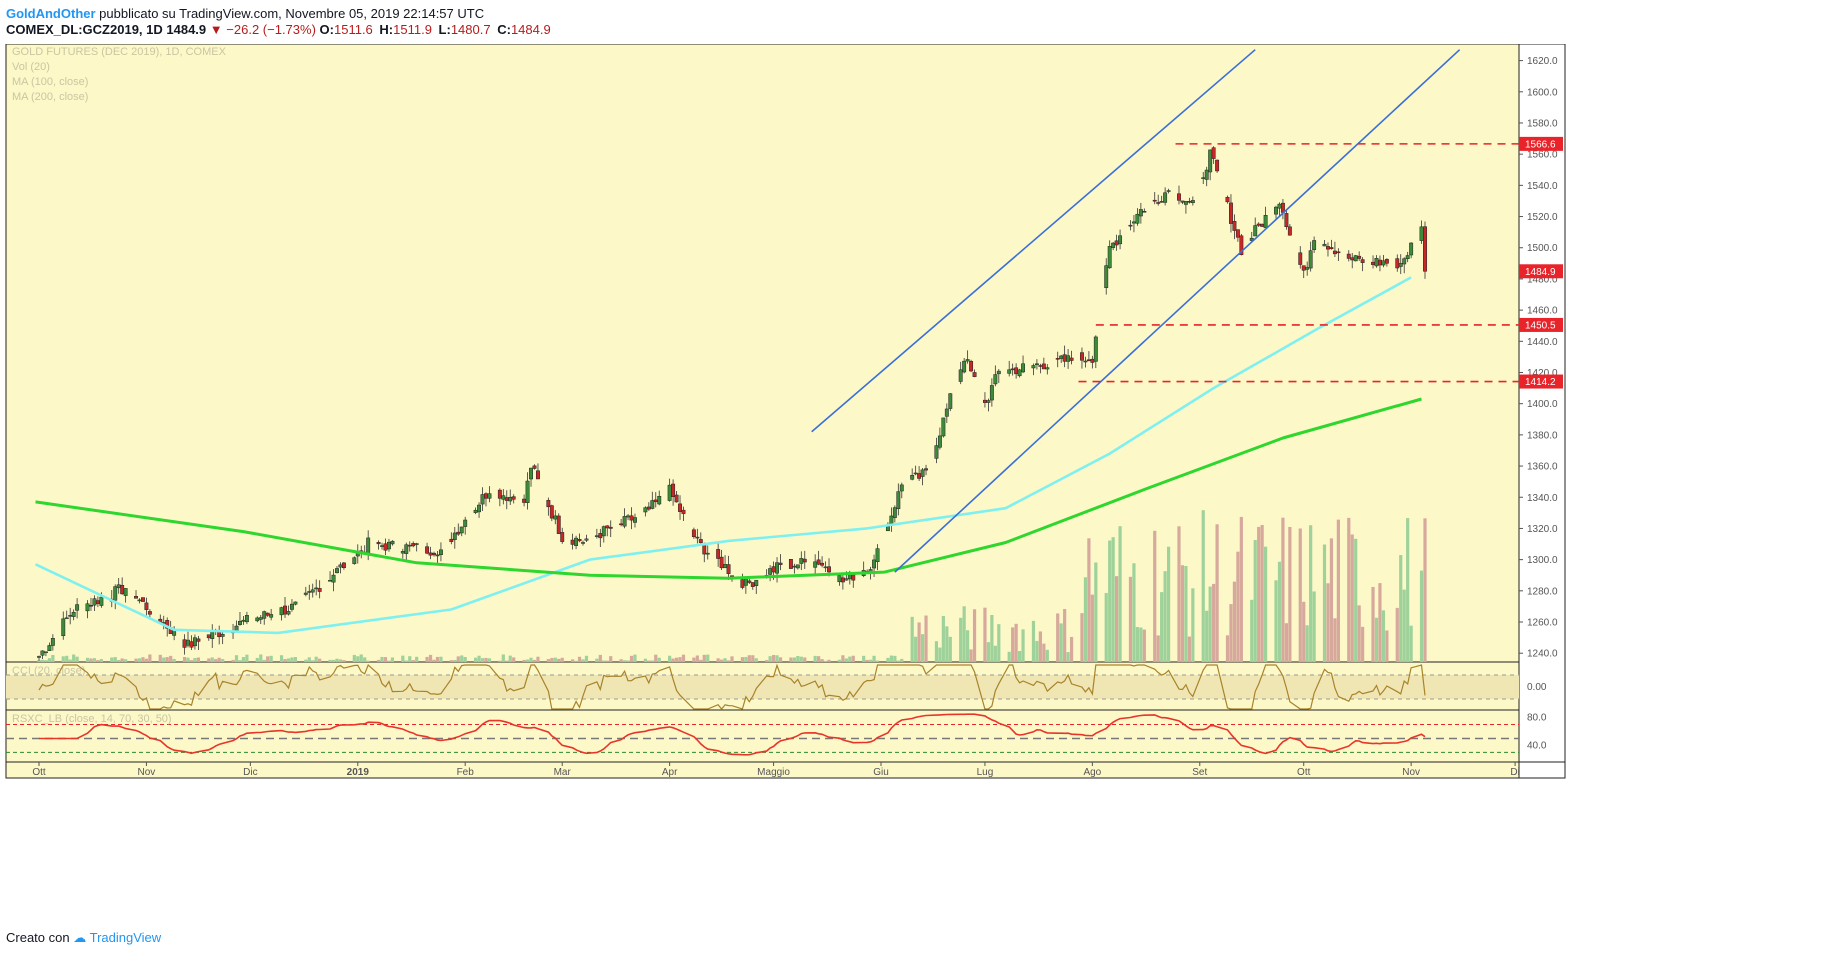  Describe the element at coordinates (92, 719) in the screenshot. I see `legend-rsi: RSXC_LB (close, 14, 70, 30, 50)` at that location.